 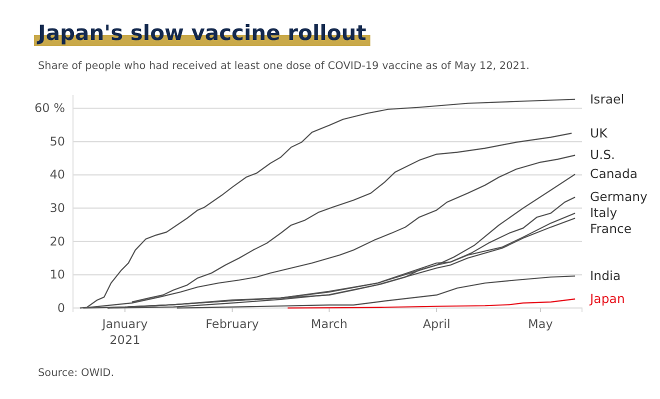 I want to click on x-tick-label: April, so click(x=436, y=324).